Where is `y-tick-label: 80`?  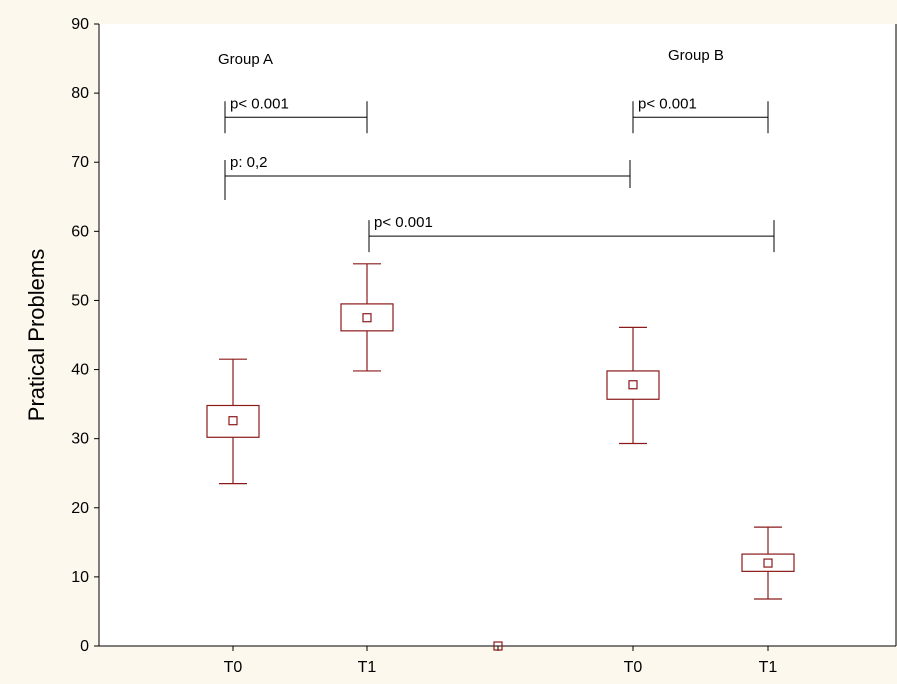 y-tick-label: 80 is located at coordinates (80, 93).